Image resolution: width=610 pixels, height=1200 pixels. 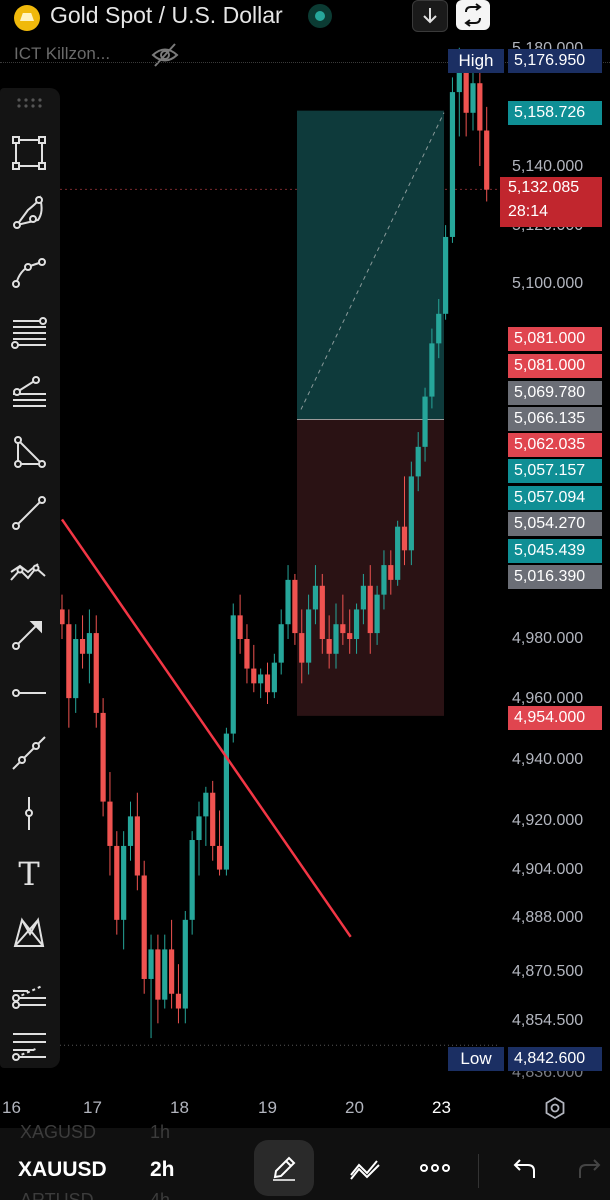 I want to click on rectangle-tool-button, so click(x=29, y=153).